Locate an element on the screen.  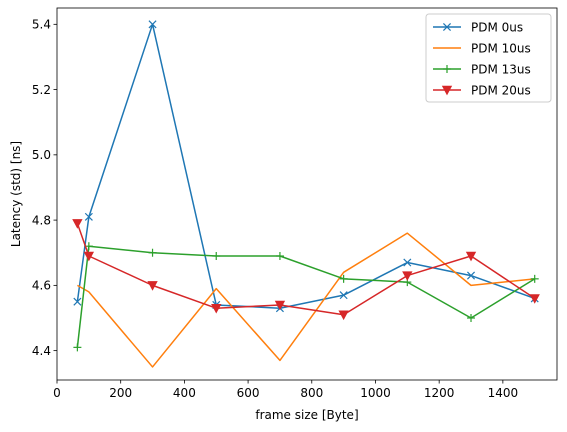
x-tick-label: 400 is located at coordinates (184, 393).